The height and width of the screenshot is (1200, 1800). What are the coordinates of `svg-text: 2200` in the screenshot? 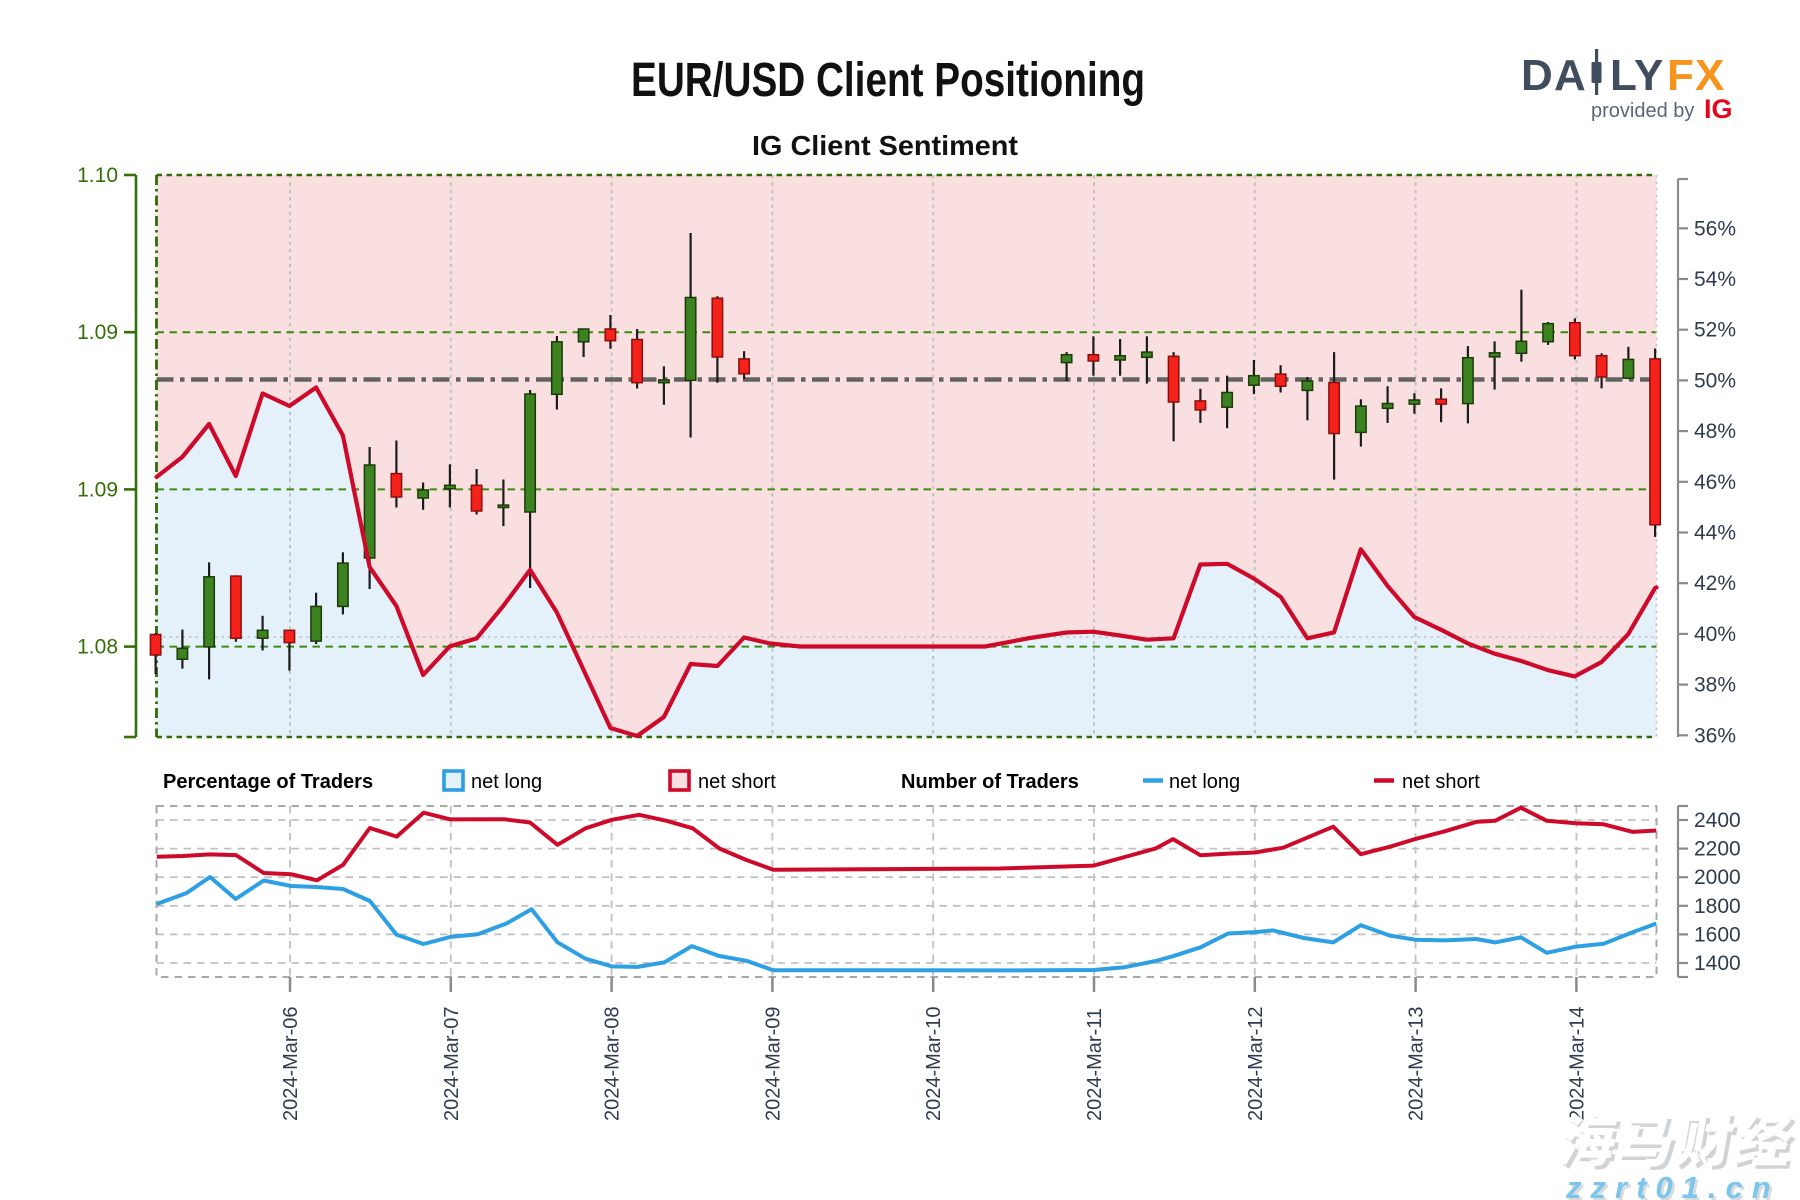 It's located at (1717, 849).